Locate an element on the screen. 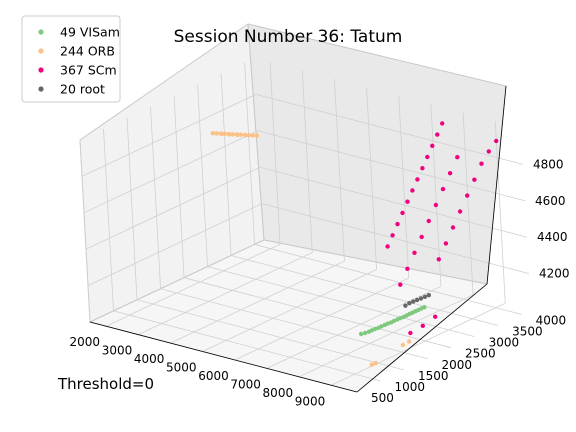 This screenshot has width=576, height=432. legend-label: 49 VISam is located at coordinates (90, 32).